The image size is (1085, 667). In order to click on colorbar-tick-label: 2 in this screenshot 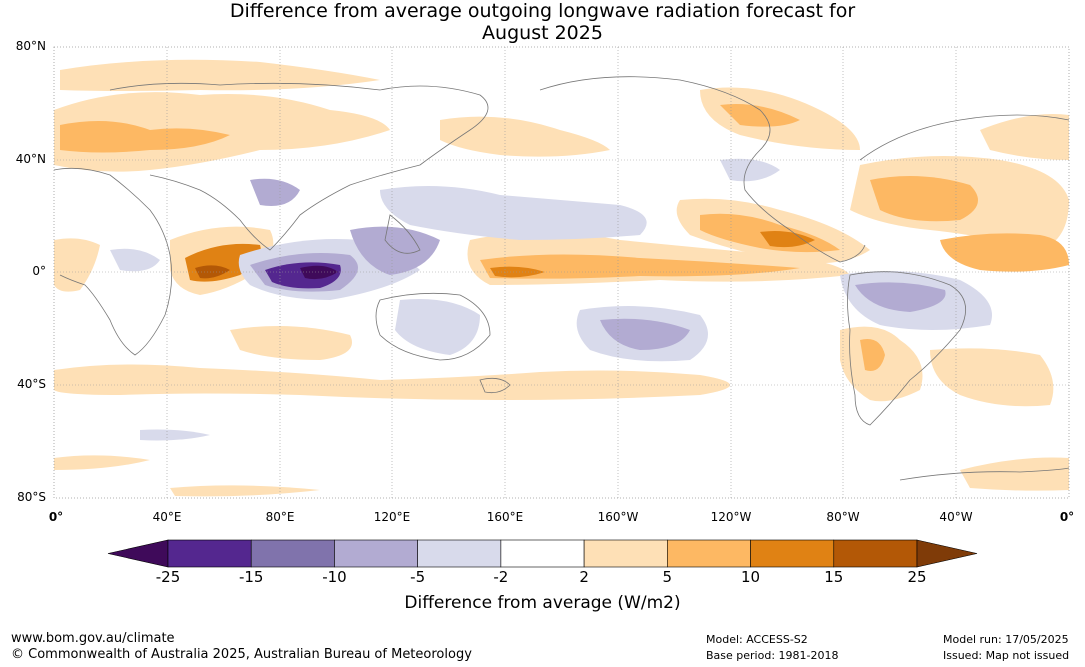, I will do `click(584, 577)`.